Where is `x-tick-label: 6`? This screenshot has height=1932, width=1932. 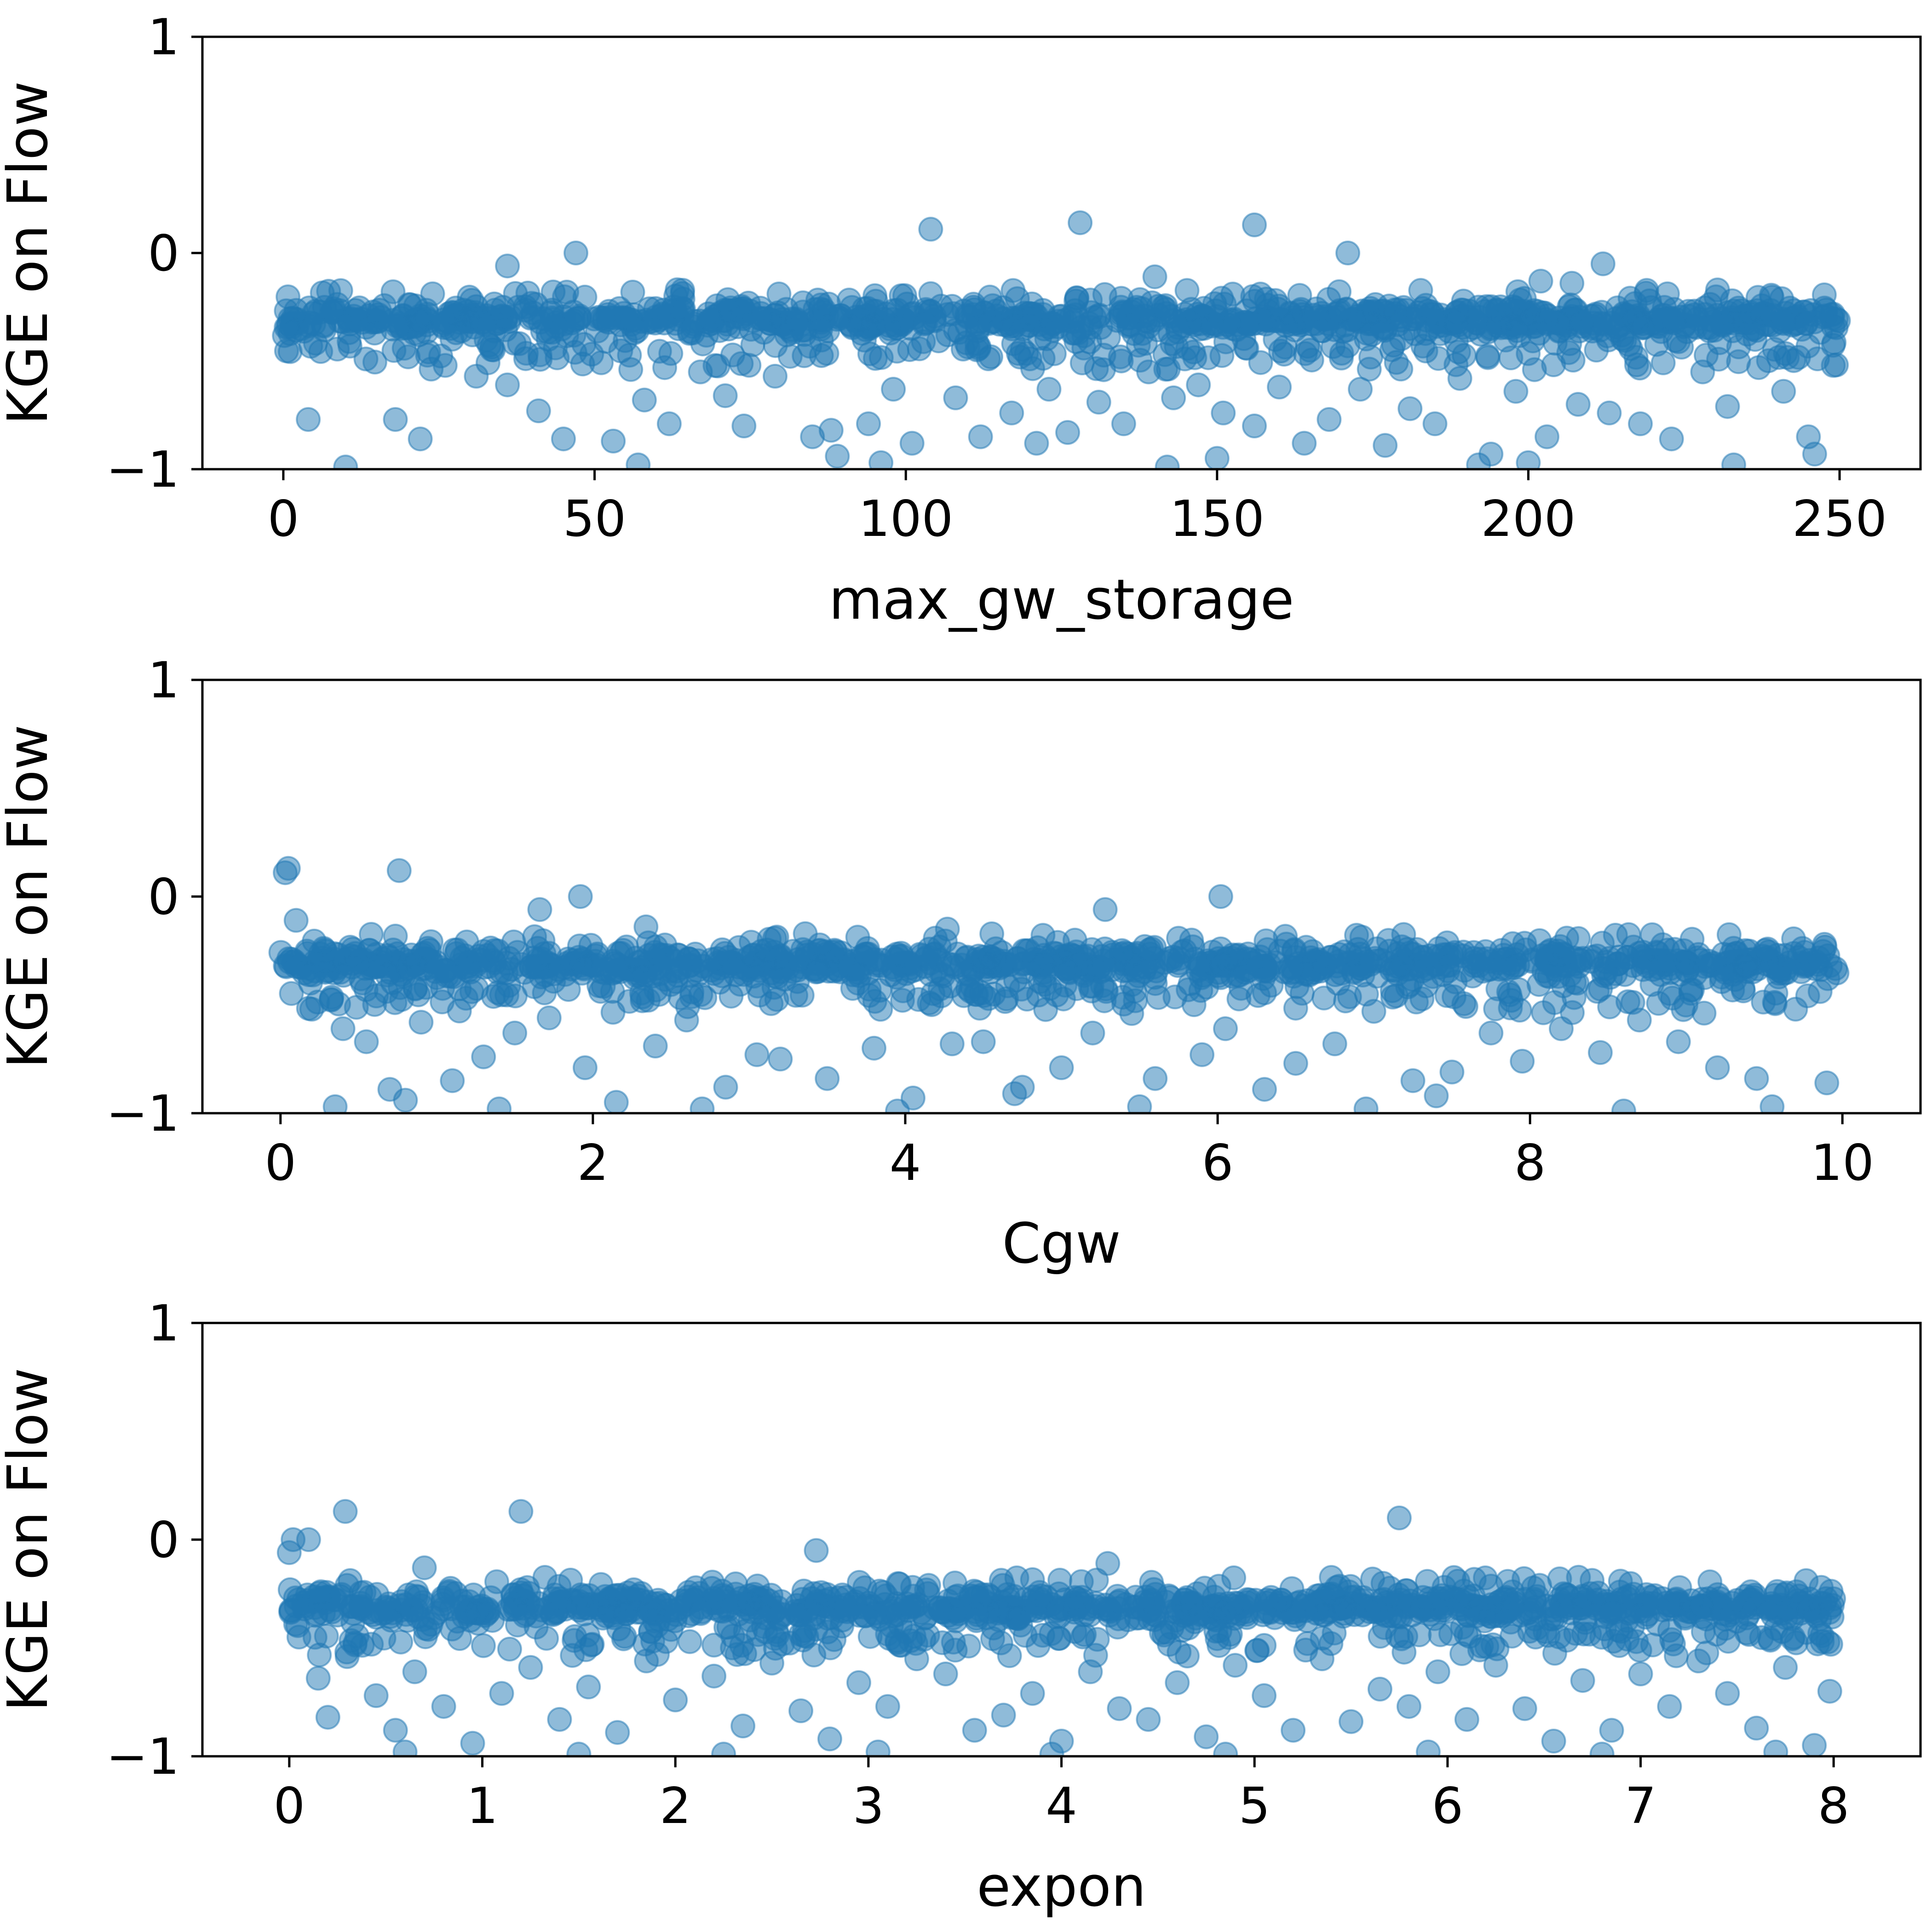
x-tick-label: 6 is located at coordinates (1218, 1163).